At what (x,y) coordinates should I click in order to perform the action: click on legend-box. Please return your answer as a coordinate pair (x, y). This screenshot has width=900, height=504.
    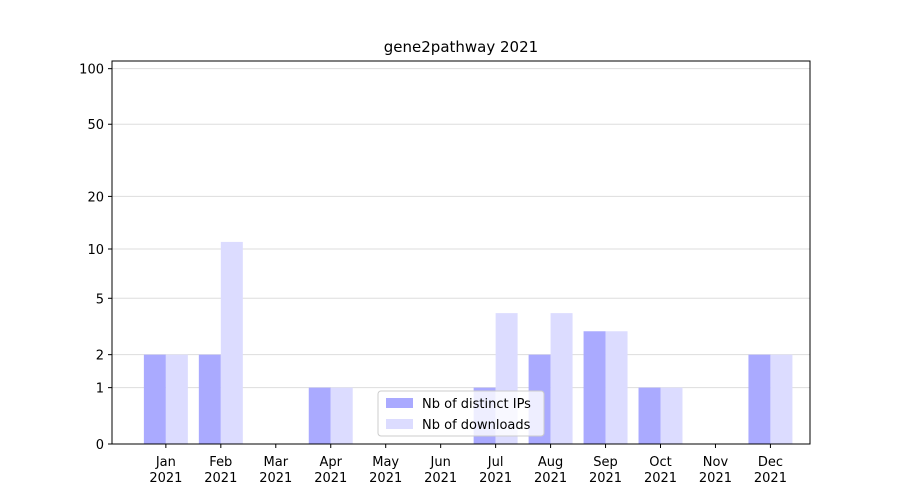
    Looking at the image, I should click on (461, 413).